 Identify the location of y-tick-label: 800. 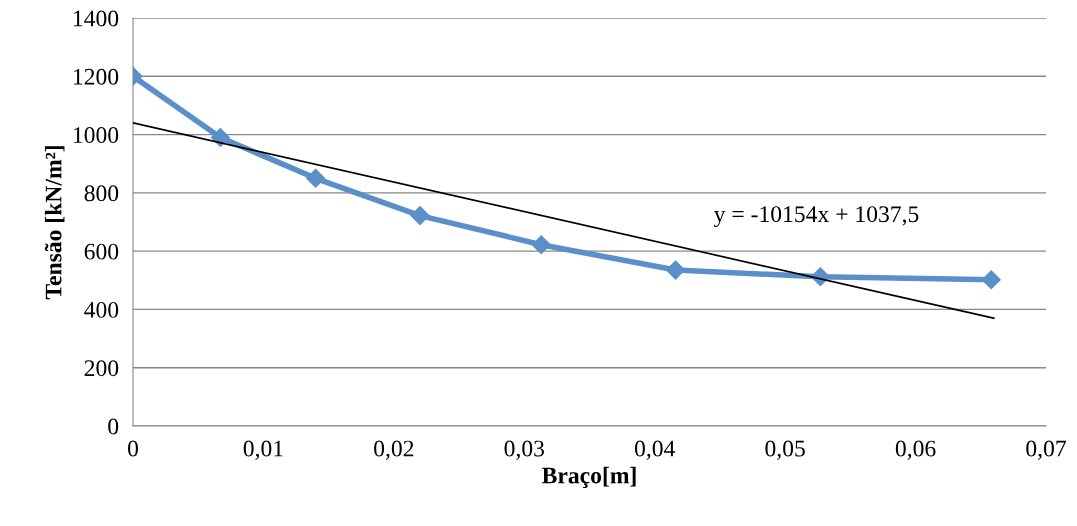
(101, 193).